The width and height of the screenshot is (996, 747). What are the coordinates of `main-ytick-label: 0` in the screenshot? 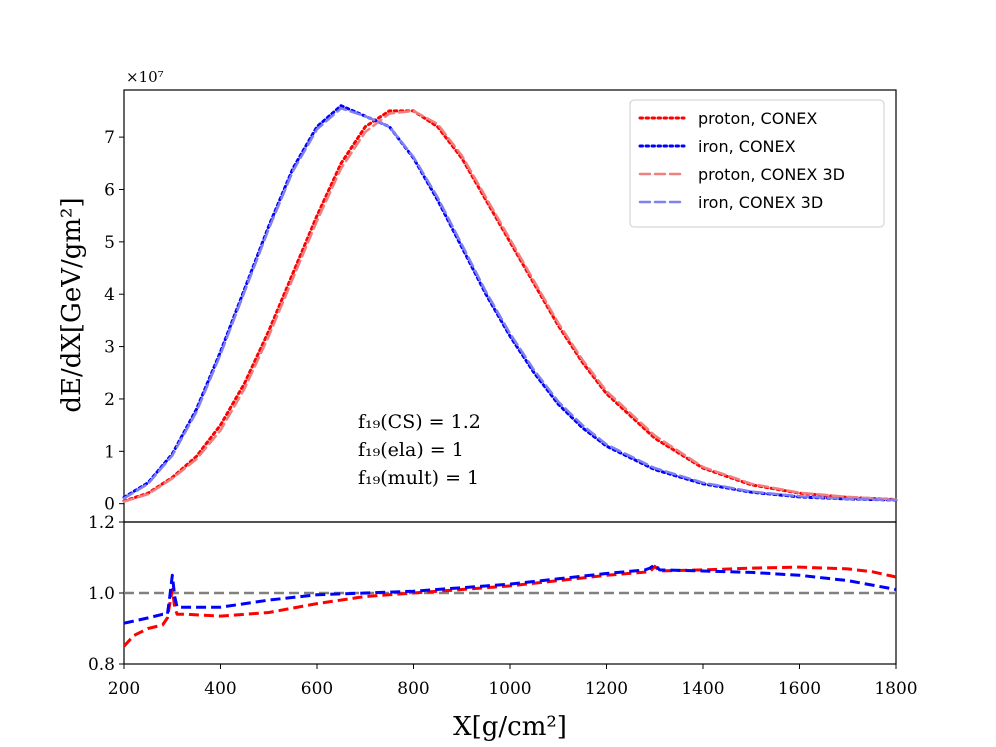 It's located at (109, 505).